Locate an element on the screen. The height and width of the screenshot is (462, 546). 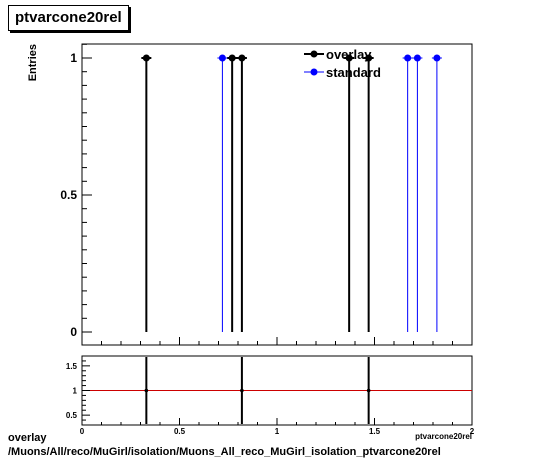
y-tick-label: 0 is located at coordinates (73, 332).